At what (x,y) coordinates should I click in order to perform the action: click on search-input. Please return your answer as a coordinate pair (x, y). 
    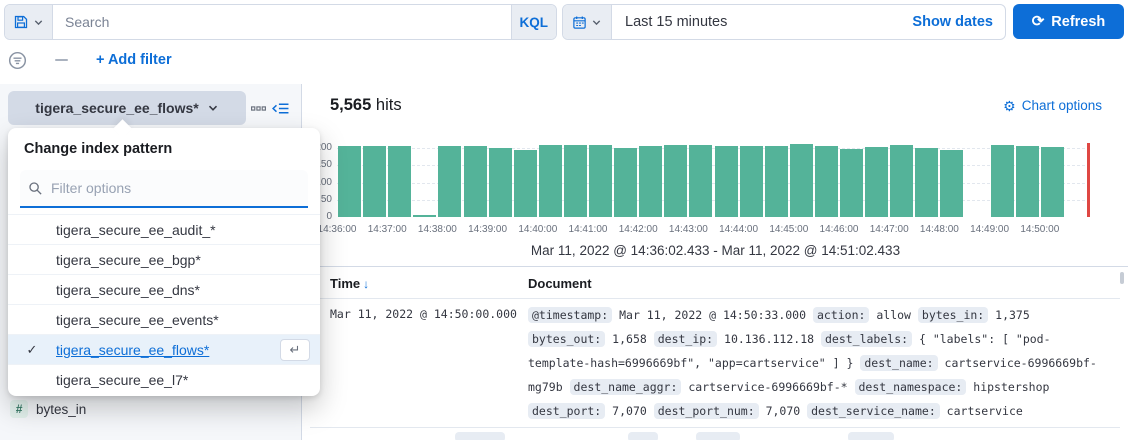
    Looking at the image, I should click on (282, 22).